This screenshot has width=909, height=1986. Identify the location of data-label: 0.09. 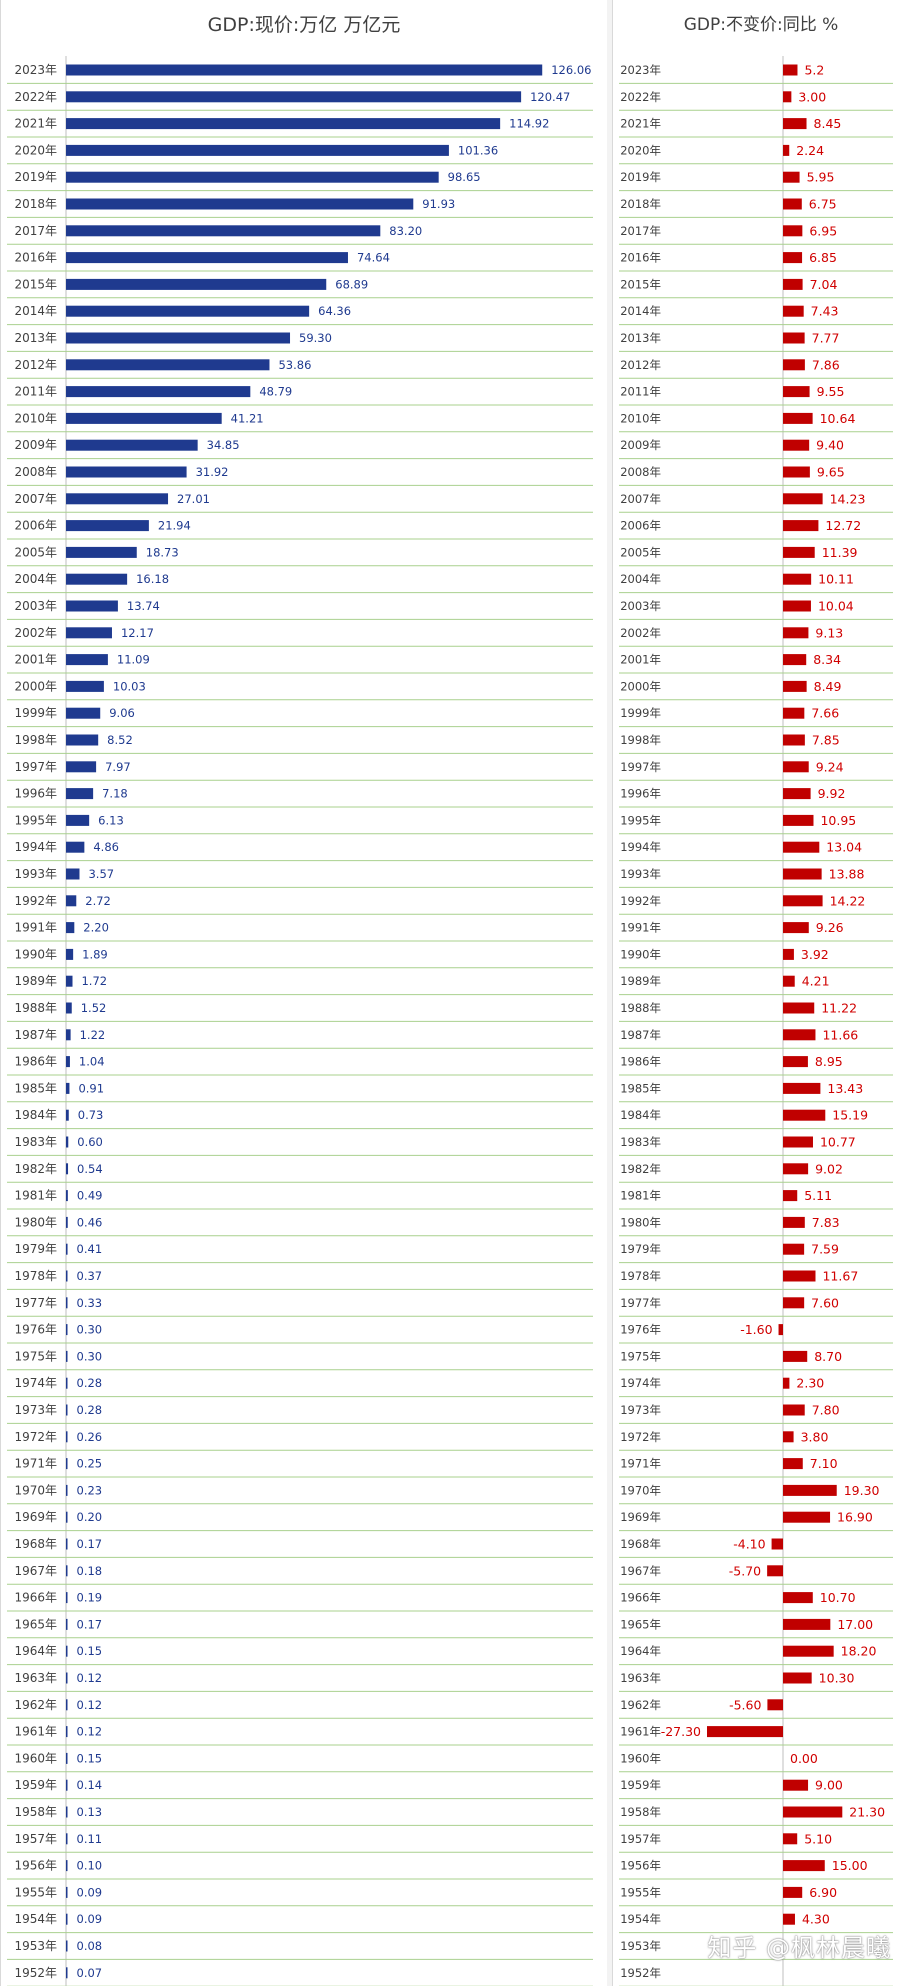
(90, 1919).